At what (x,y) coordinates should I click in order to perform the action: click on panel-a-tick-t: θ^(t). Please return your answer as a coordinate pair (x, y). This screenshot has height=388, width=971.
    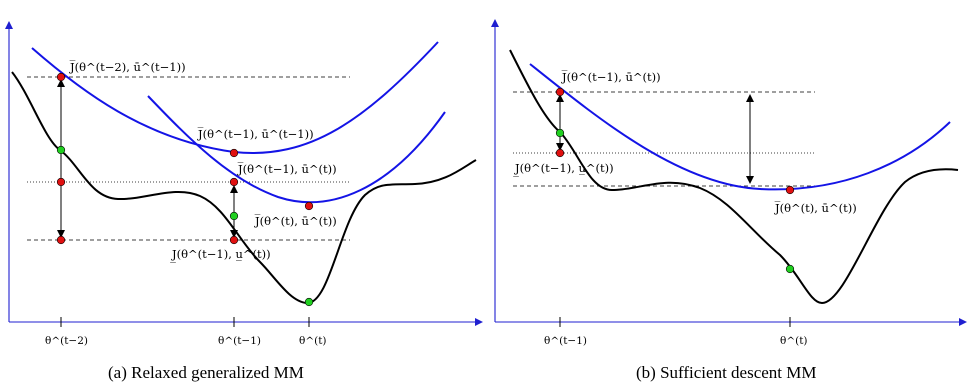
    Looking at the image, I should click on (313, 341).